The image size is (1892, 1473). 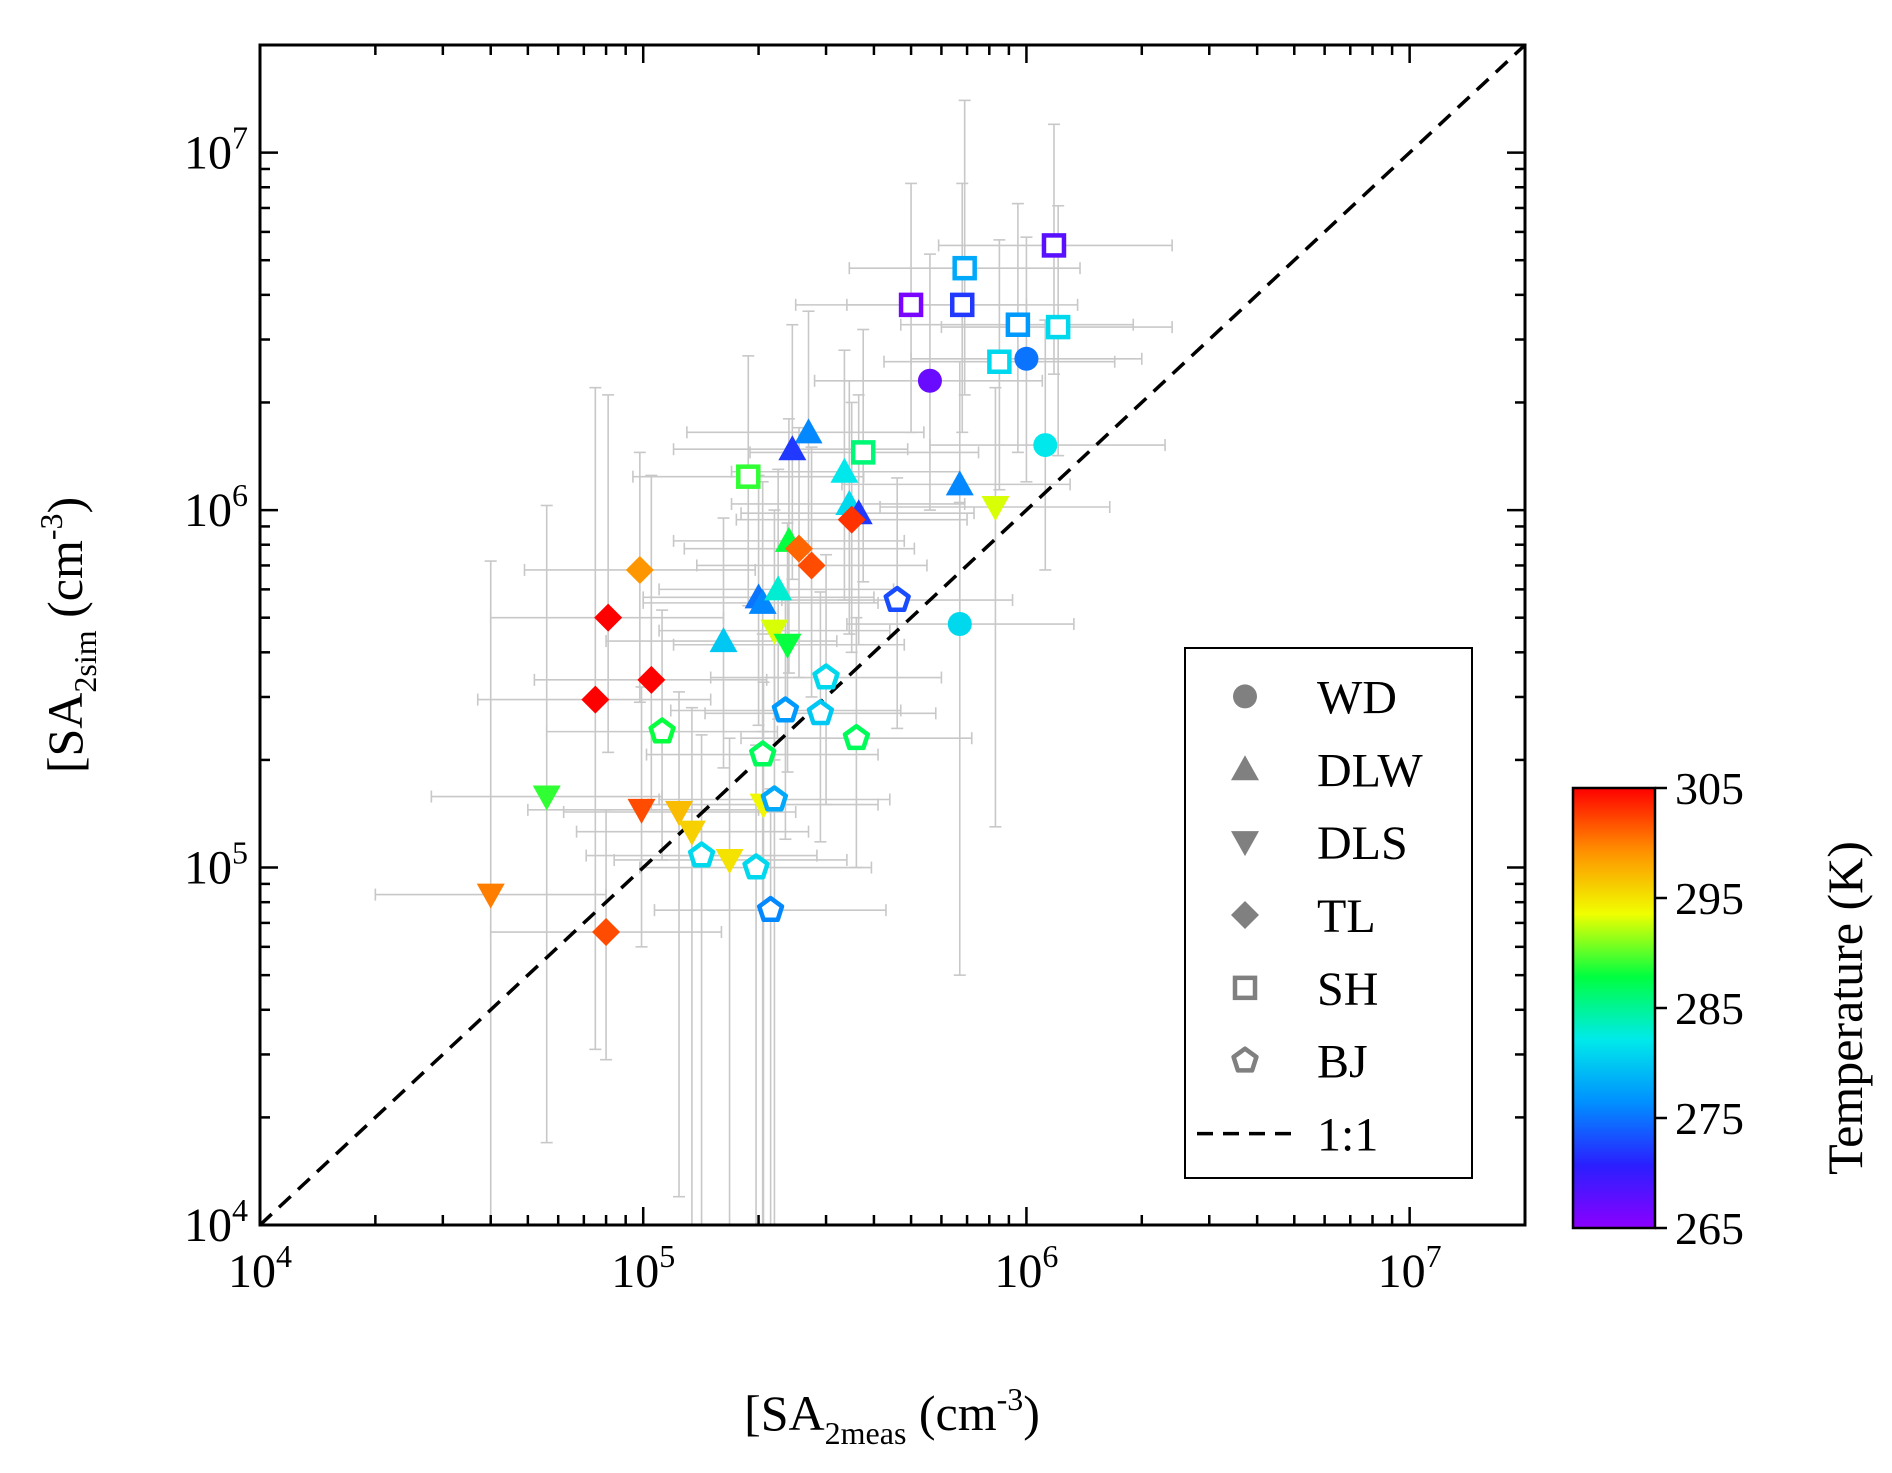 What do you see at coordinates (1342, 1062) in the screenshot?
I see `legend-label: BJ` at bounding box center [1342, 1062].